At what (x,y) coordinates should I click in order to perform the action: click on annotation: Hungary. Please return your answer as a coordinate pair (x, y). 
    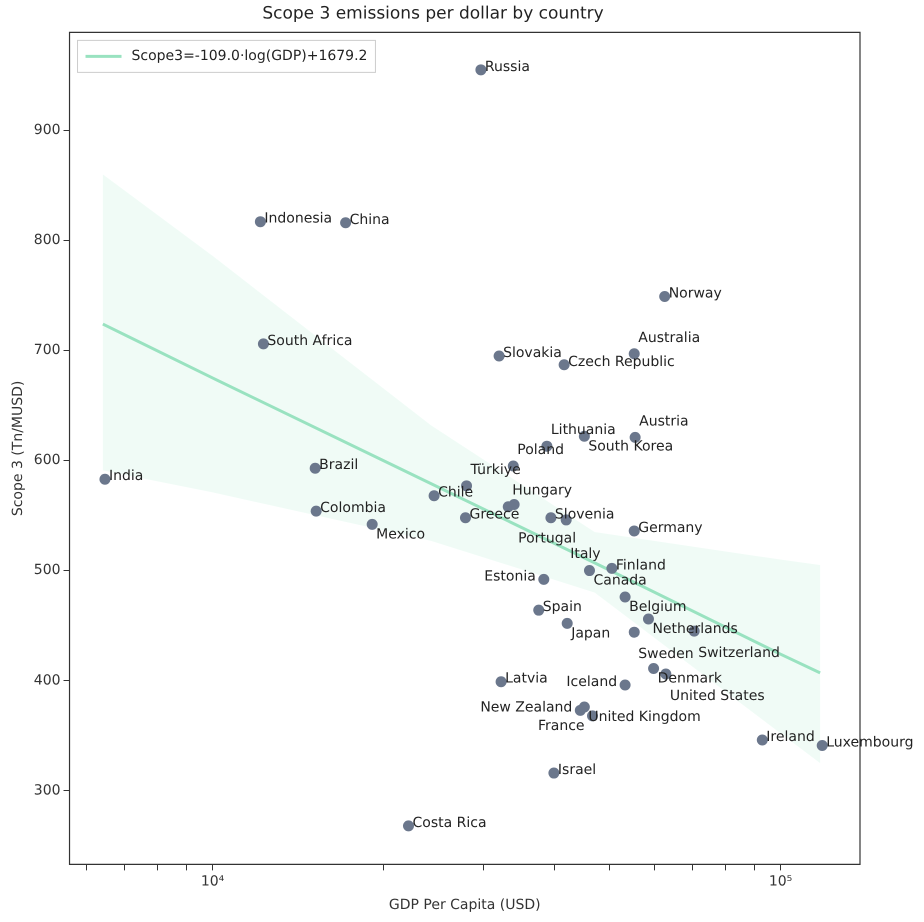
    Looking at the image, I should click on (542, 490).